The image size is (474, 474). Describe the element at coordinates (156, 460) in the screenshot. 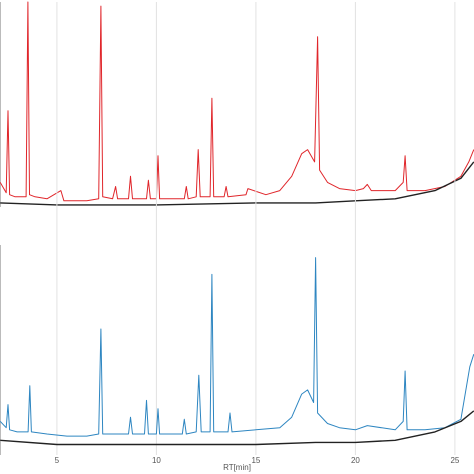

I see `x-tick-label: 10` at that location.